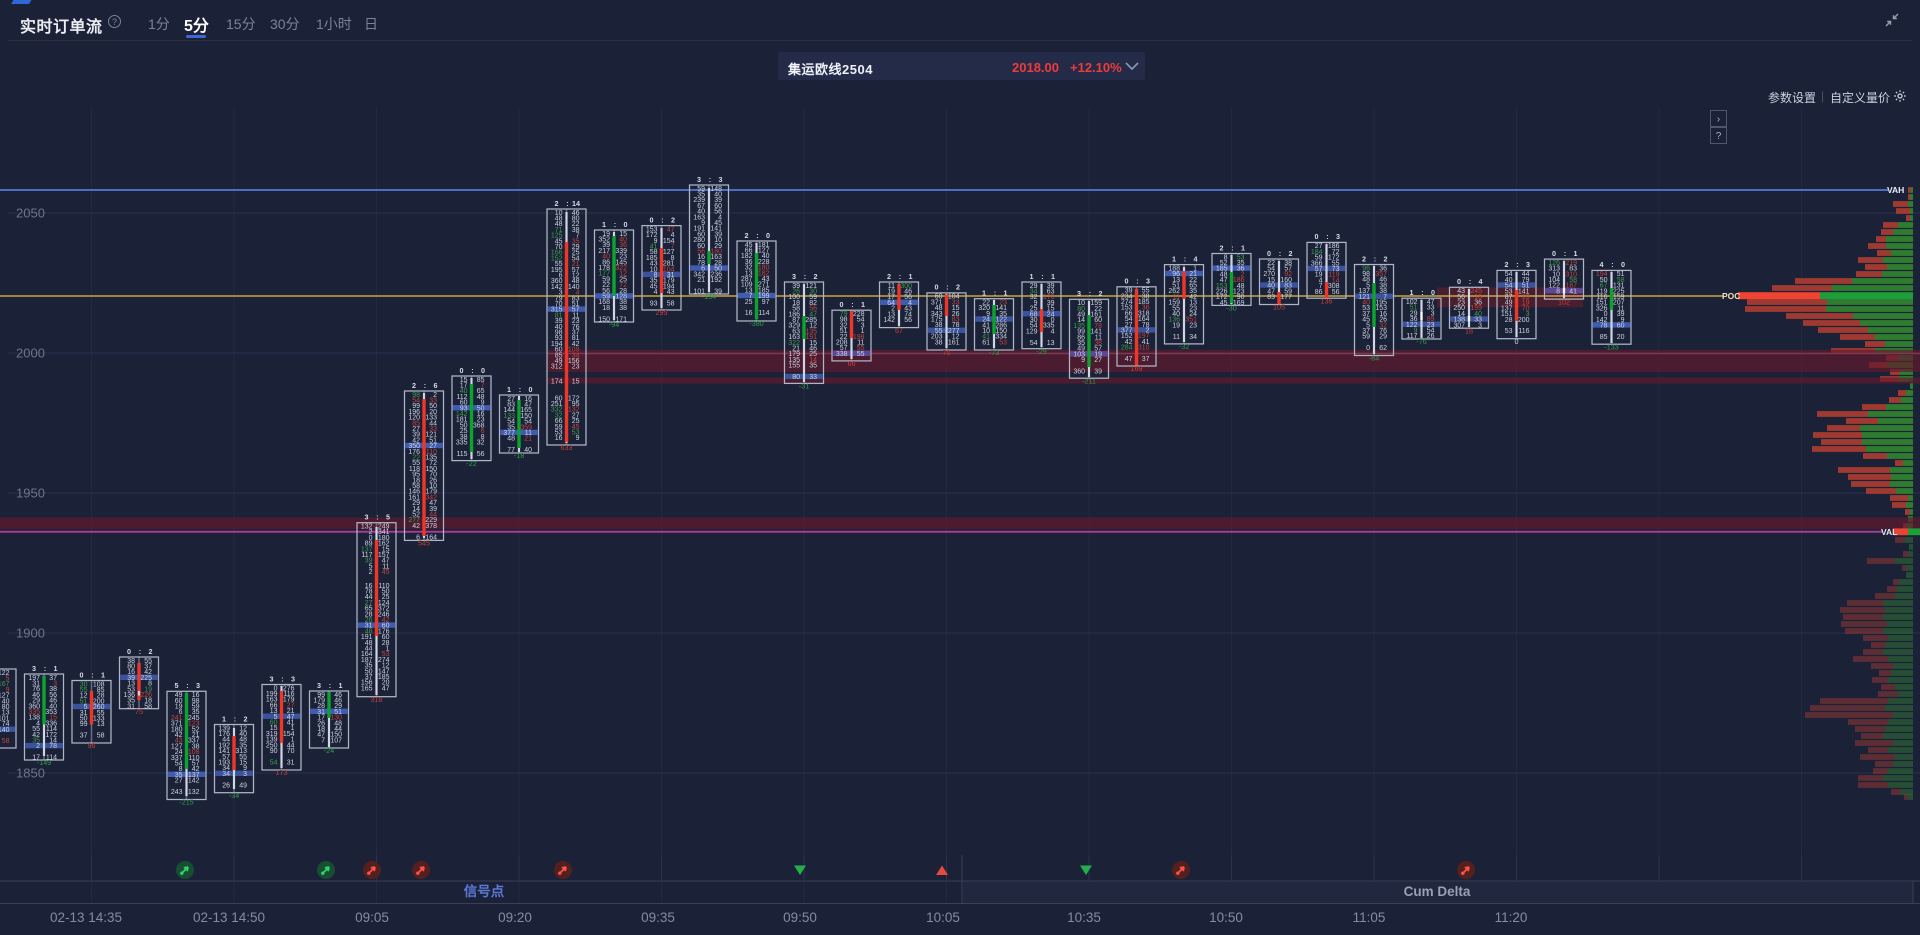 The width and height of the screenshot is (1920, 935). I want to click on svg-text: 335, so click(1049, 326).